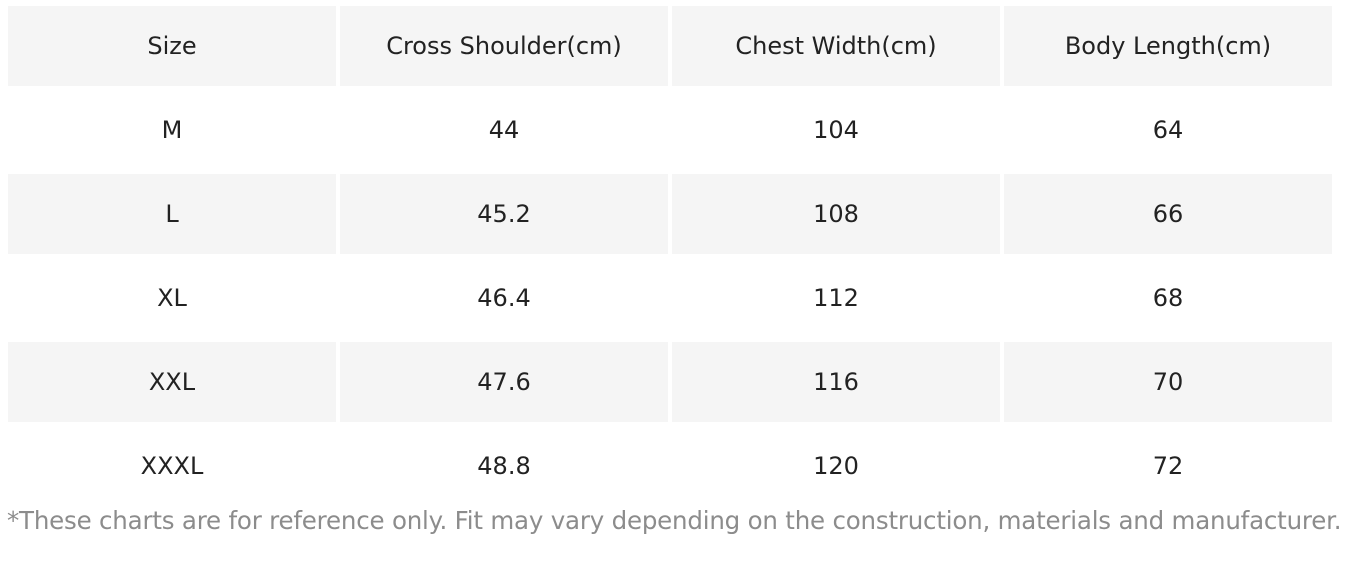 This screenshot has height=568, width=1370. What do you see at coordinates (172, 214) in the screenshot?
I see `size-cell: L` at bounding box center [172, 214].